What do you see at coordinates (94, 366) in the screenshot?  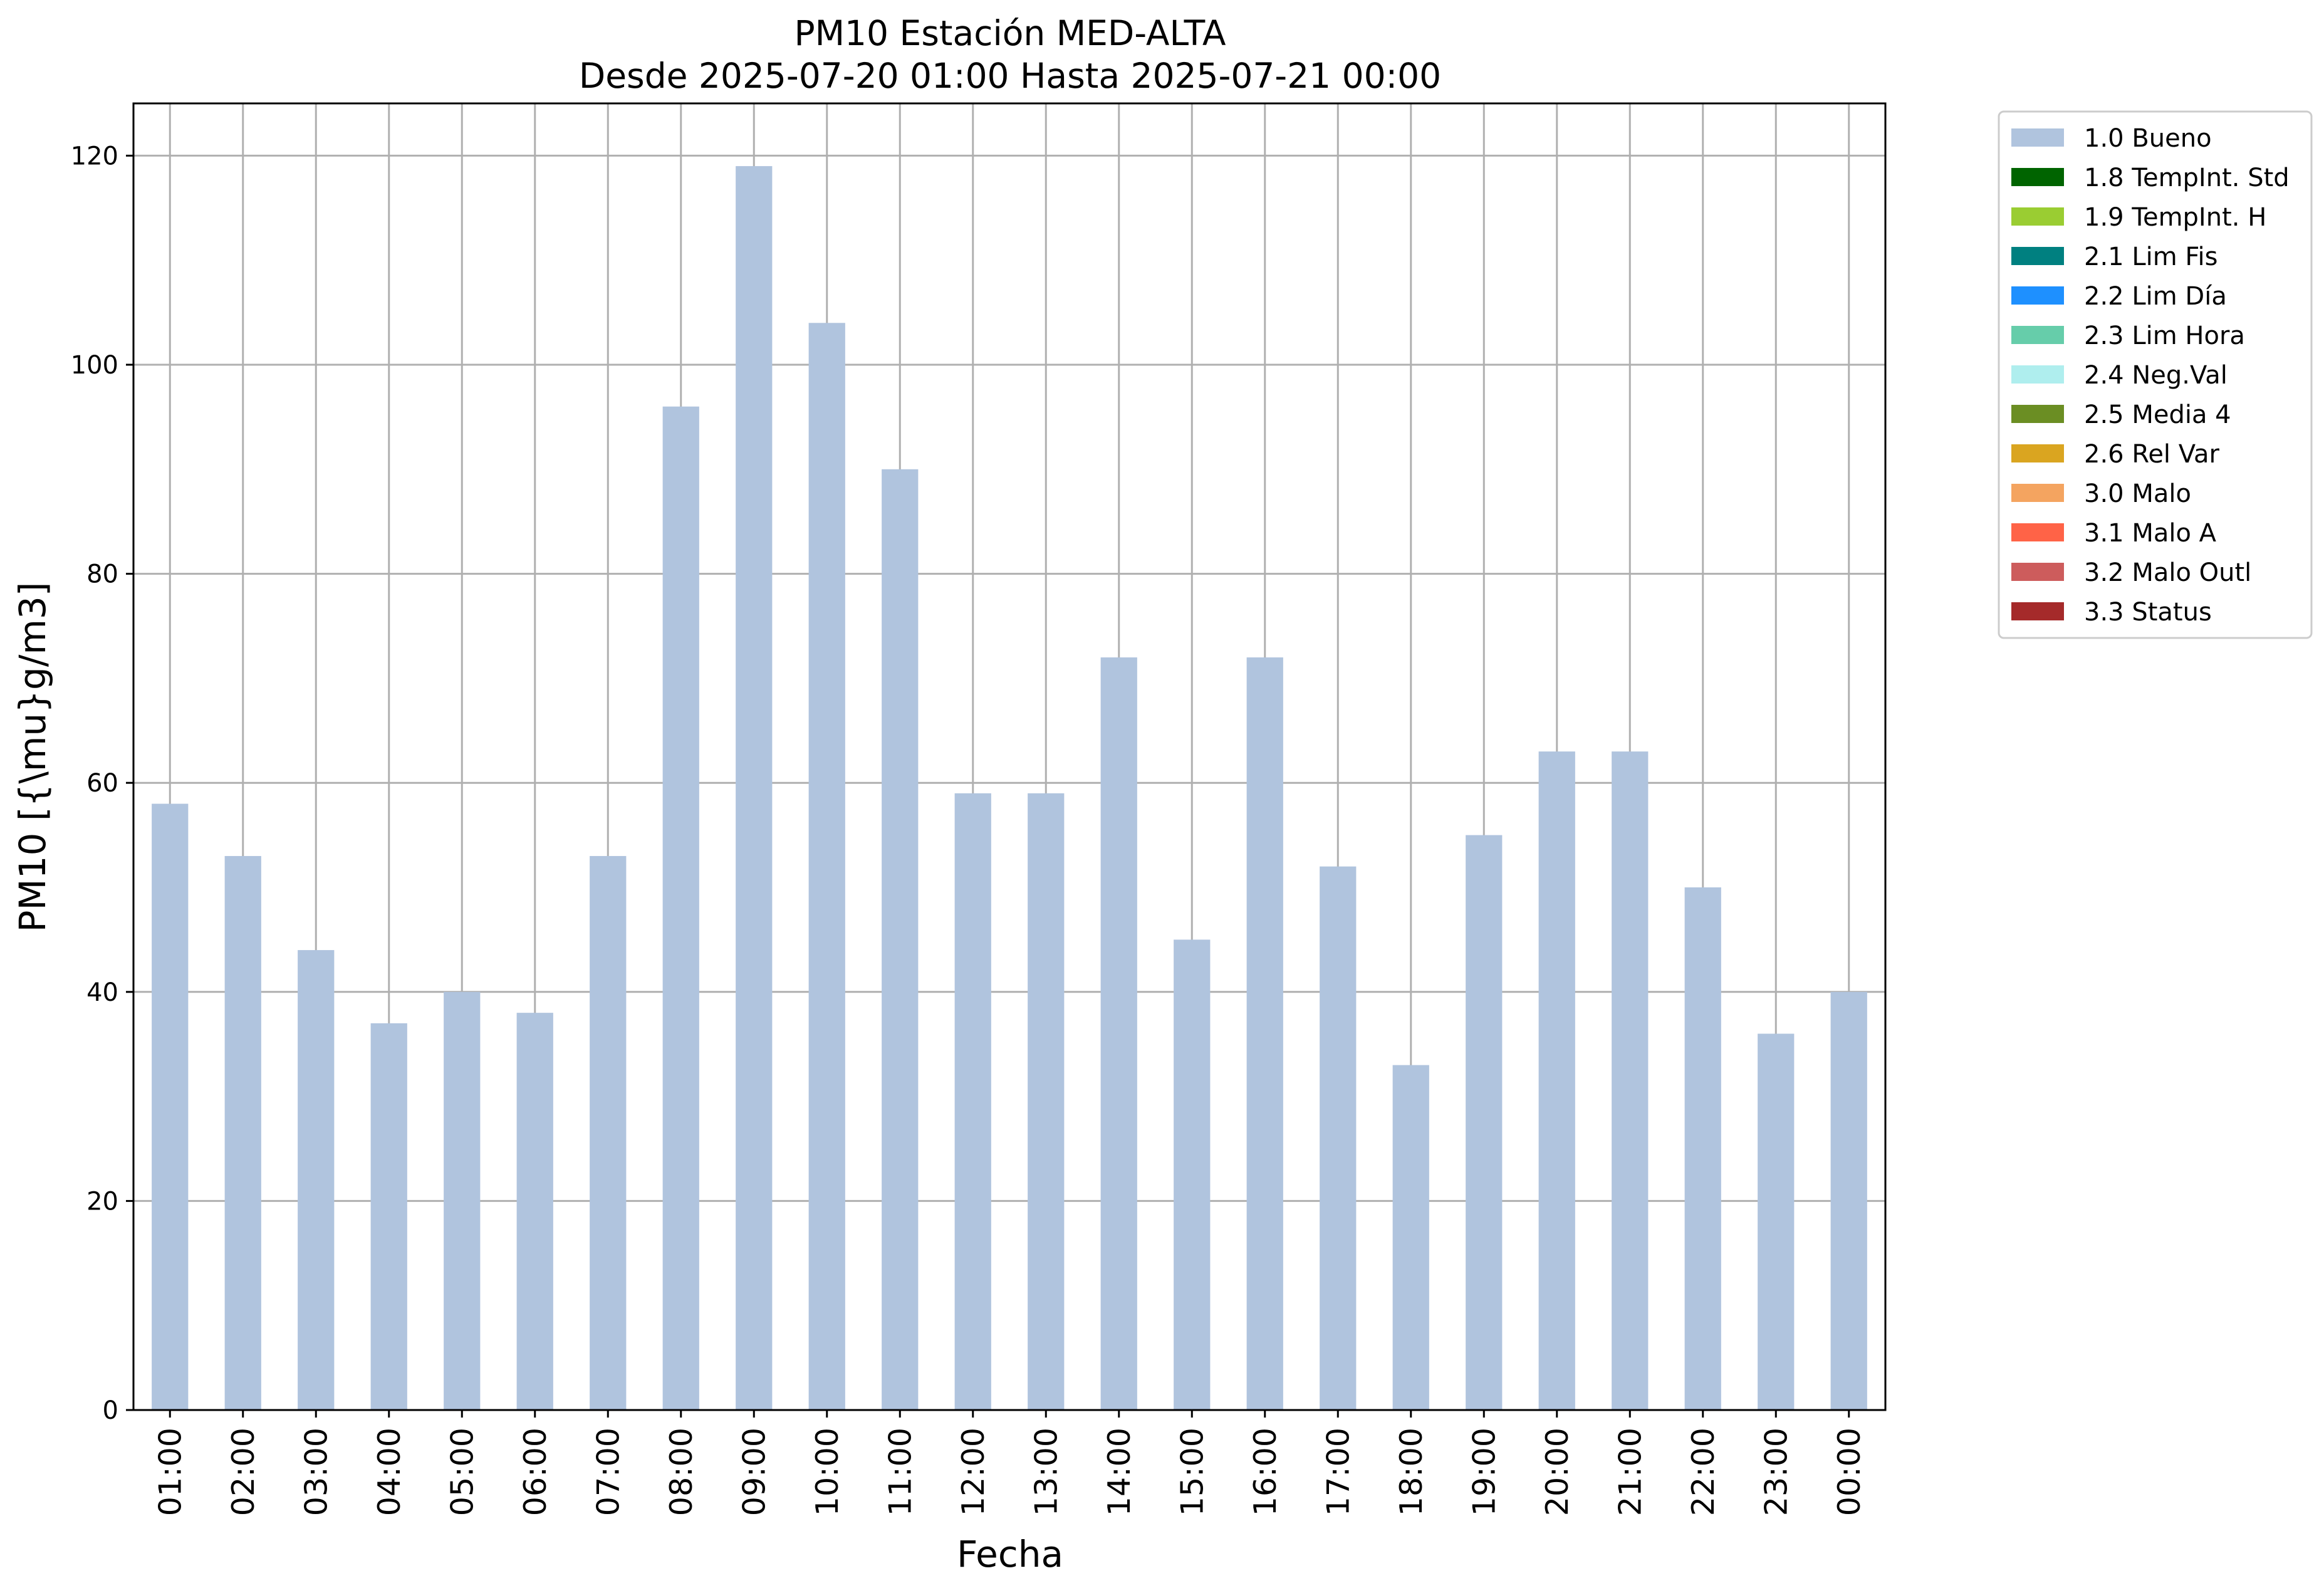 I see `y-tick-label: 100` at bounding box center [94, 366].